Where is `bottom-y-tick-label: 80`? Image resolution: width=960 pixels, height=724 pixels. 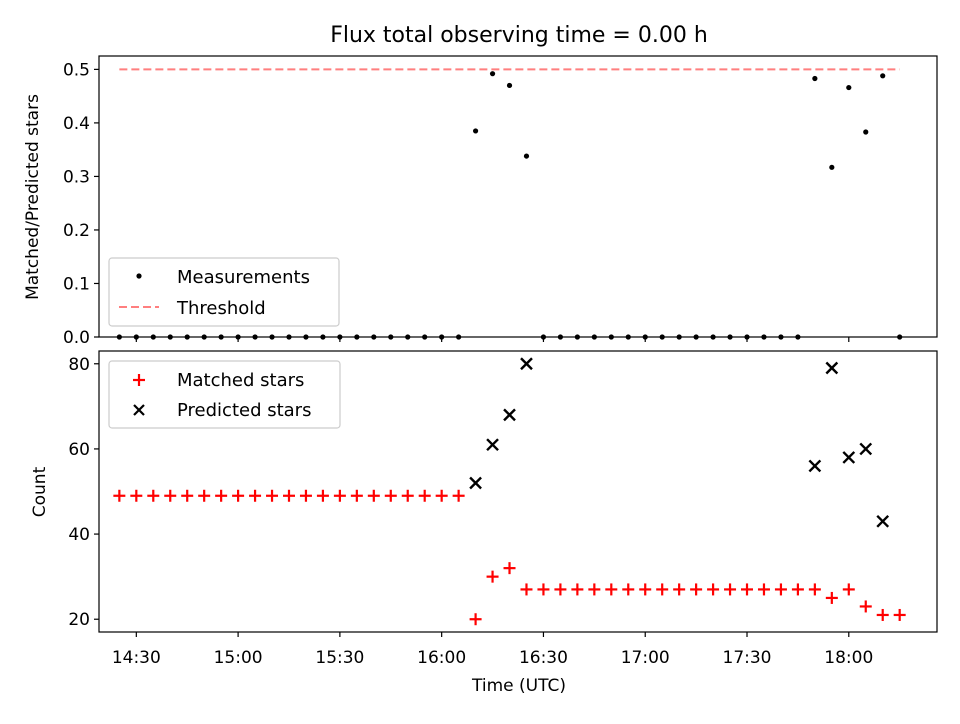
bottom-y-tick-label: 80 is located at coordinates (79, 365).